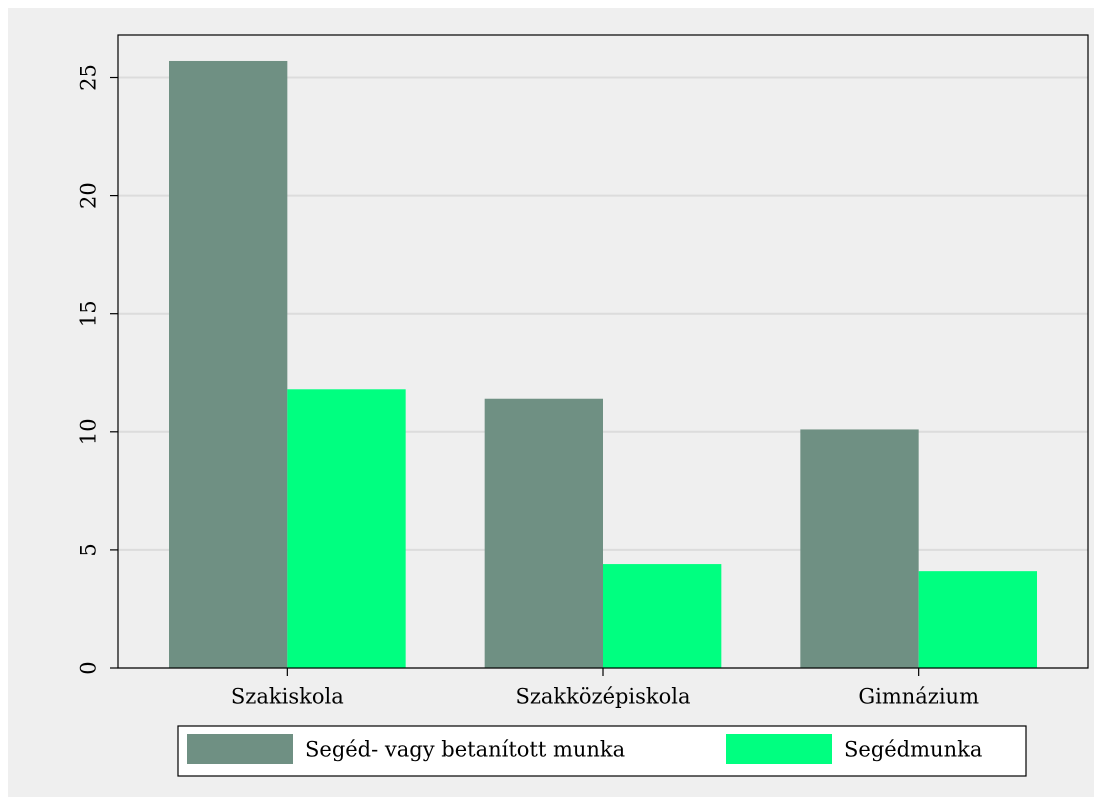  What do you see at coordinates (89, 77) in the screenshot?
I see `y-tick-label: 25` at bounding box center [89, 77].